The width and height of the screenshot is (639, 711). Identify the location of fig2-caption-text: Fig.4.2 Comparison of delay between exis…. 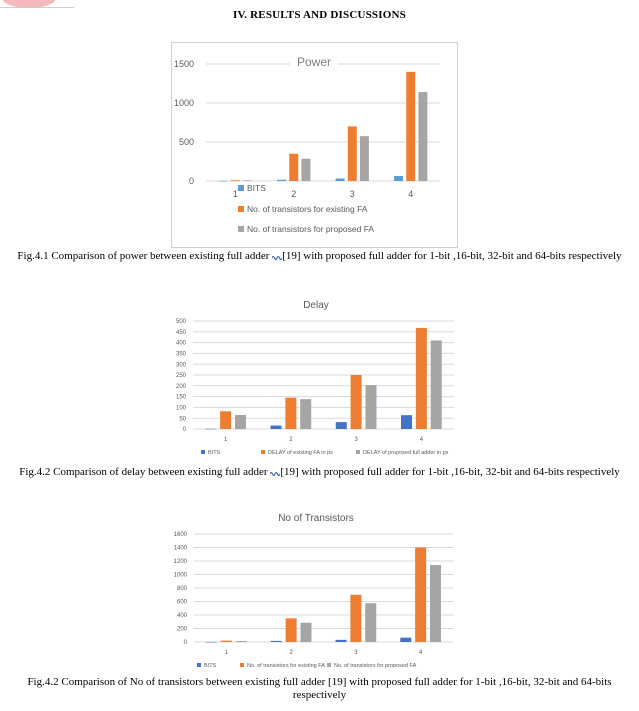
(145, 472).